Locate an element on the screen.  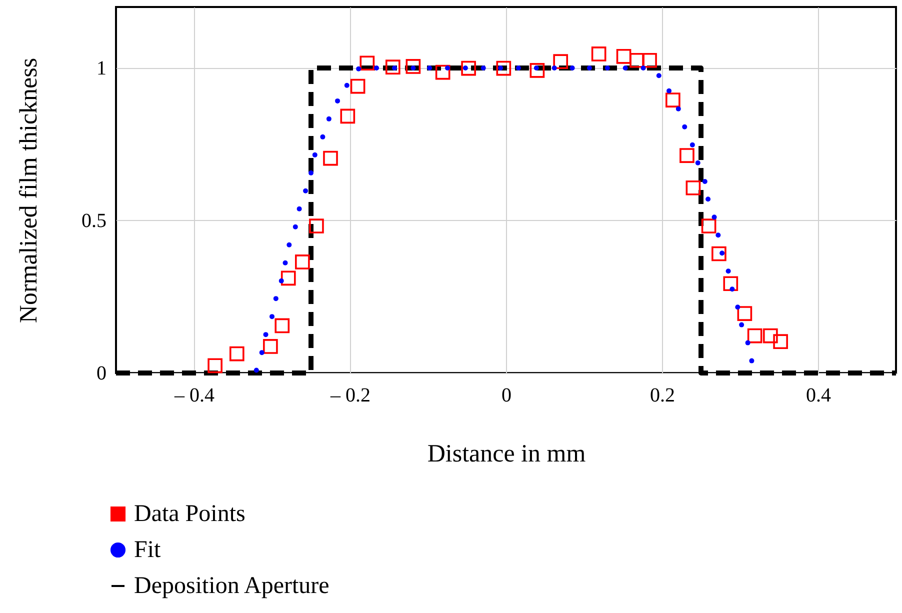
x-tick-label: 0 is located at coordinates (507, 395).